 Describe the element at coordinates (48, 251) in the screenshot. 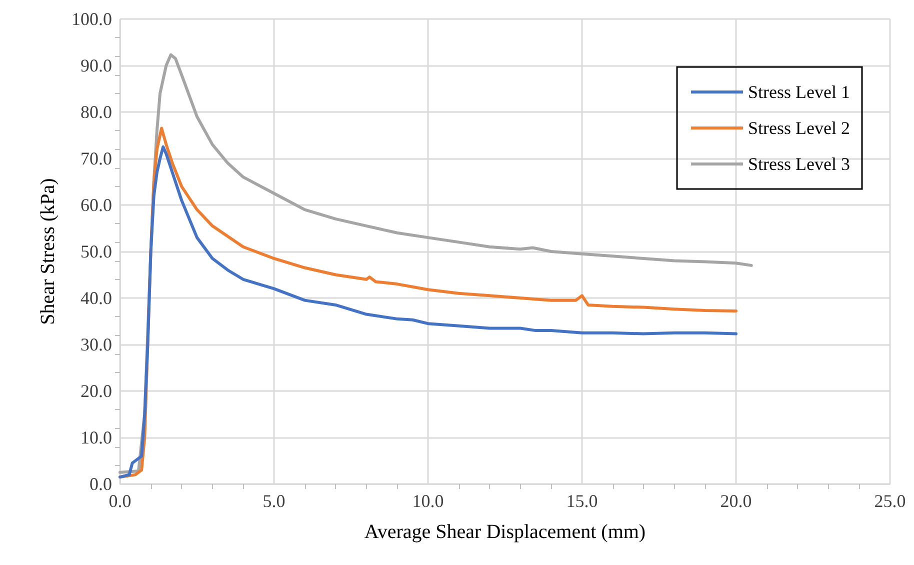

I see `y-axis-title: Shear Stress (kPa)` at that location.